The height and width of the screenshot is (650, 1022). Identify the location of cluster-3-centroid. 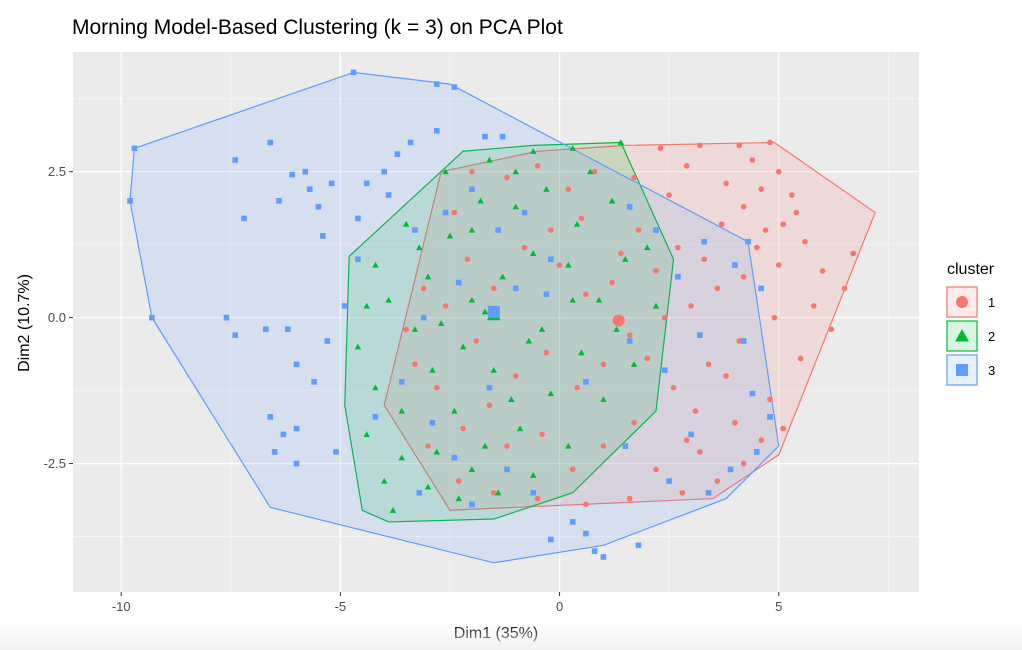
(493, 311).